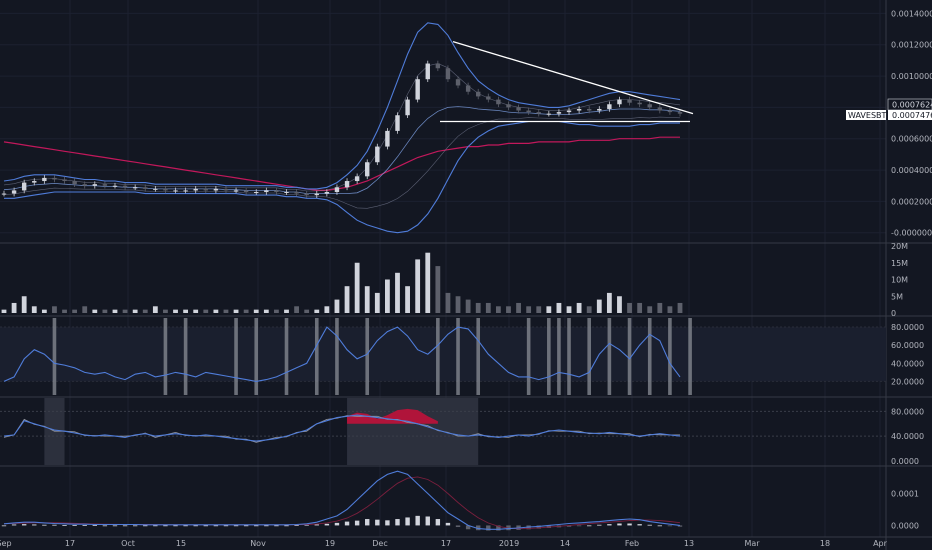  Describe the element at coordinates (689, 543) in the screenshot. I see `time-tick-label: 13` at that location.